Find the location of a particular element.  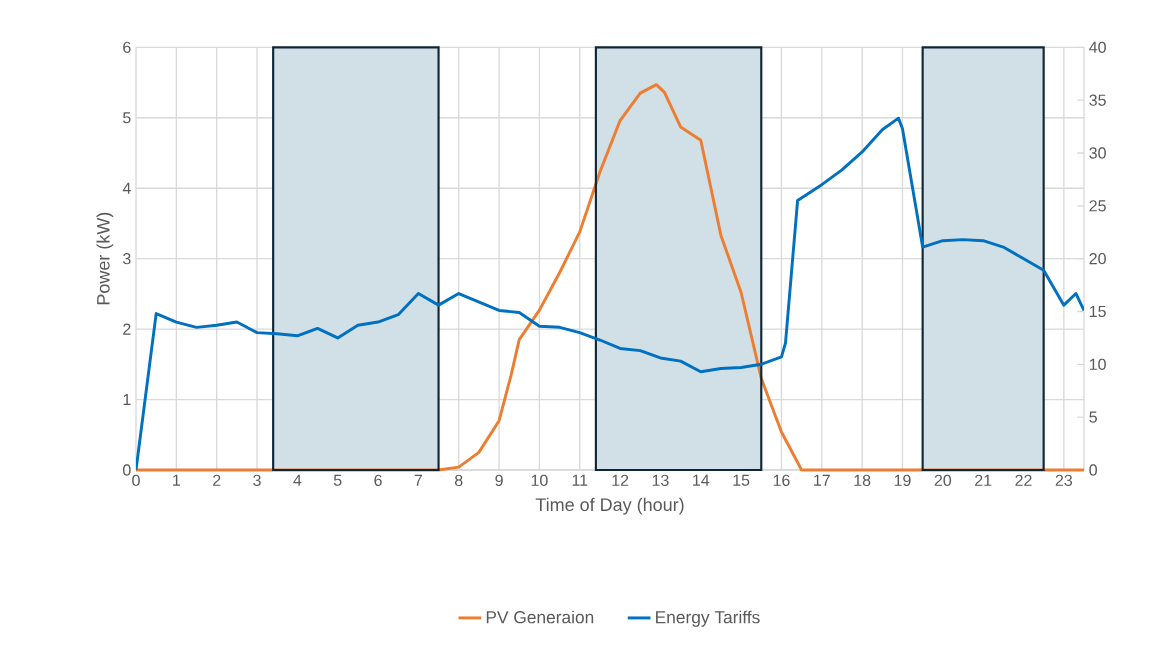

y2-tick-label: 35 is located at coordinates (1097, 100).